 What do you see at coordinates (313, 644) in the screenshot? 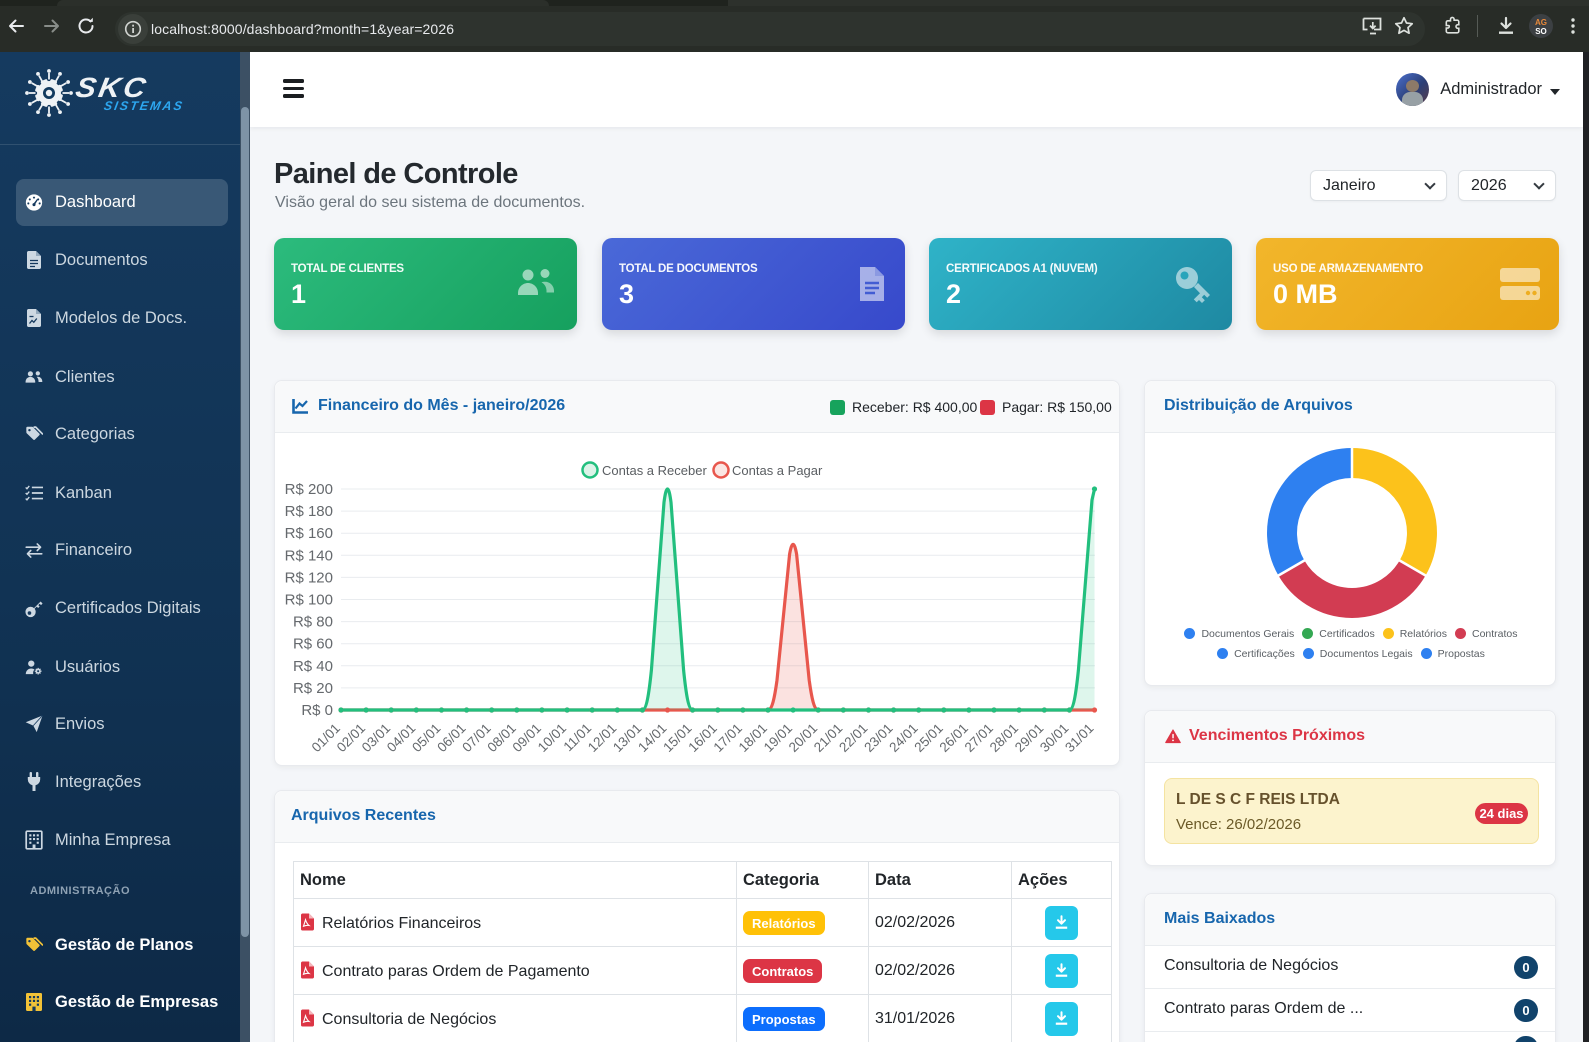
I see `svg-text: R$ 60` at bounding box center [313, 644].